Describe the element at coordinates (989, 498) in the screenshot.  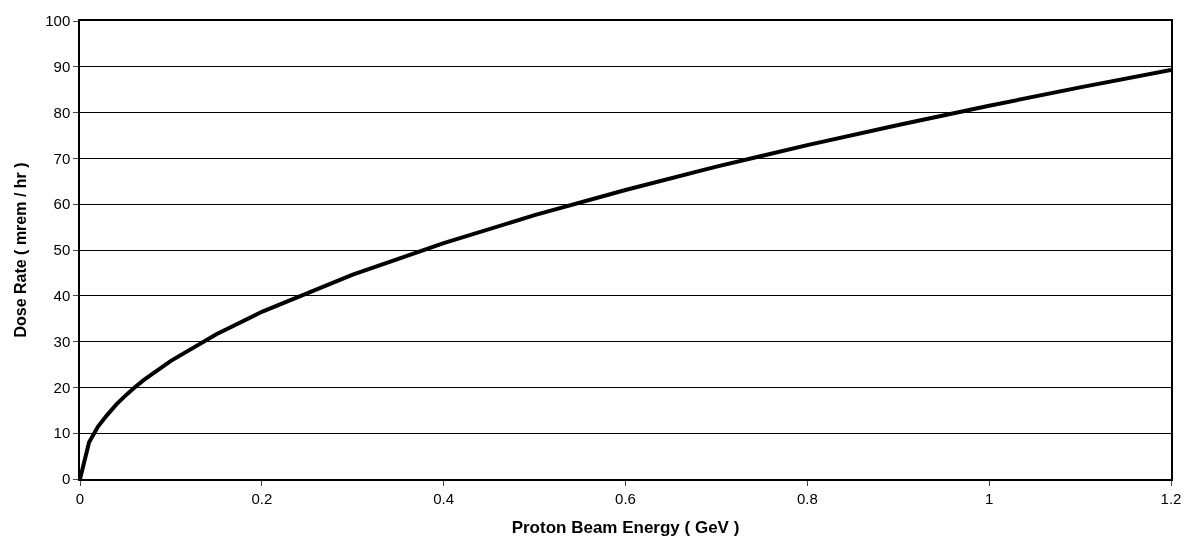
I see `x-tick-label: 1` at that location.